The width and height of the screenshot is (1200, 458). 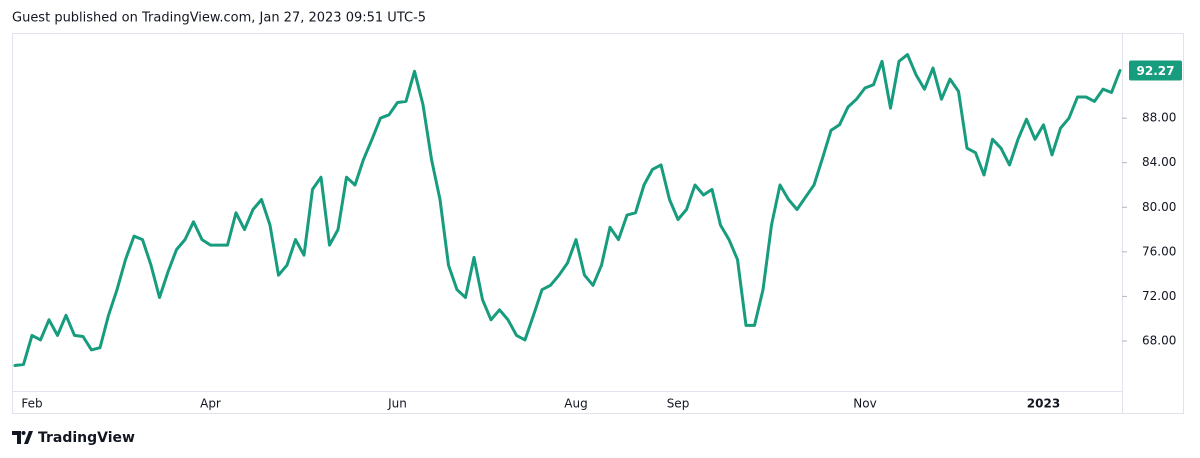 What do you see at coordinates (1159, 340) in the screenshot?
I see `y-tick-label: 68.00` at bounding box center [1159, 340].